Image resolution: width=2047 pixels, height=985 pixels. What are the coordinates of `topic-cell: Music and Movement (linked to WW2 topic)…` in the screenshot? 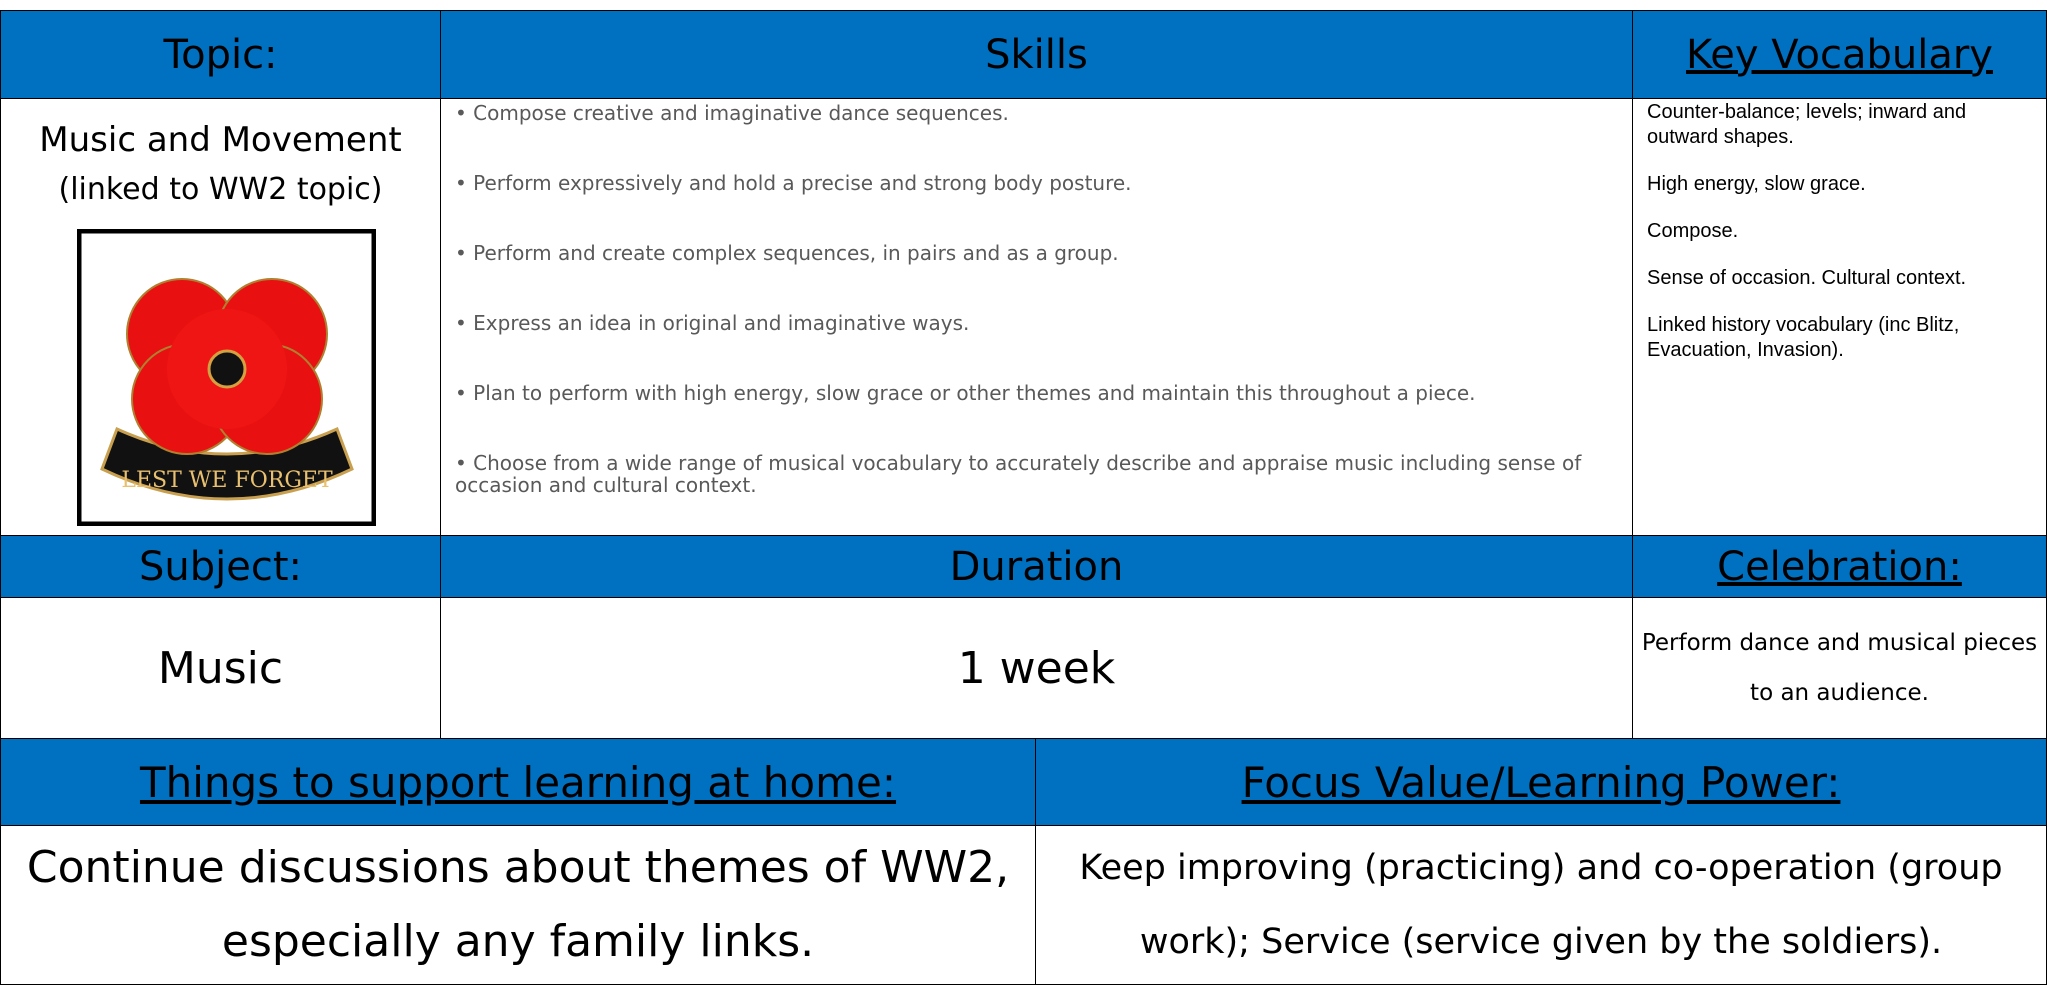 It's located at (220, 317).